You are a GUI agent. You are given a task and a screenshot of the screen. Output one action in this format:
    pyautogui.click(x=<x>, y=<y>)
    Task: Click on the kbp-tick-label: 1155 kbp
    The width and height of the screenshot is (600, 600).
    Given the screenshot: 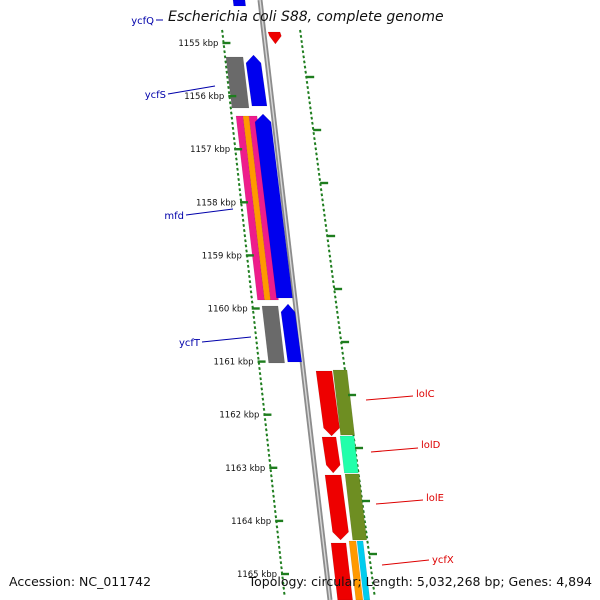 What is the action you would take?
    pyautogui.click(x=198, y=44)
    